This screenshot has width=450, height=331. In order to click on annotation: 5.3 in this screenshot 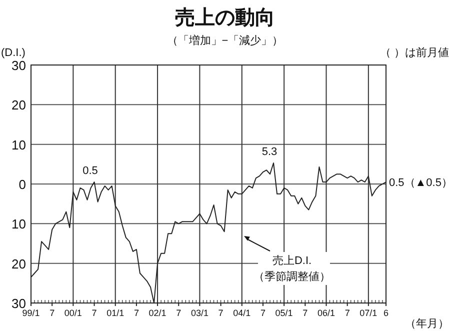, I will do `click(270, 152)`.